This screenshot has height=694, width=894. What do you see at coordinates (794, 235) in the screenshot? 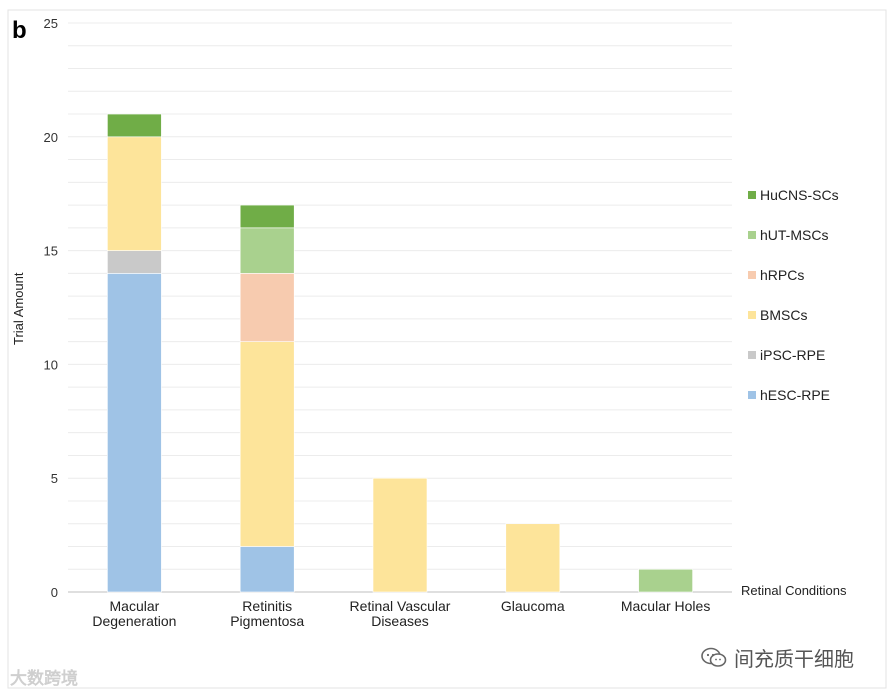
I see `legend-label: hUT-MSCs` at bounding box center [794, 235].